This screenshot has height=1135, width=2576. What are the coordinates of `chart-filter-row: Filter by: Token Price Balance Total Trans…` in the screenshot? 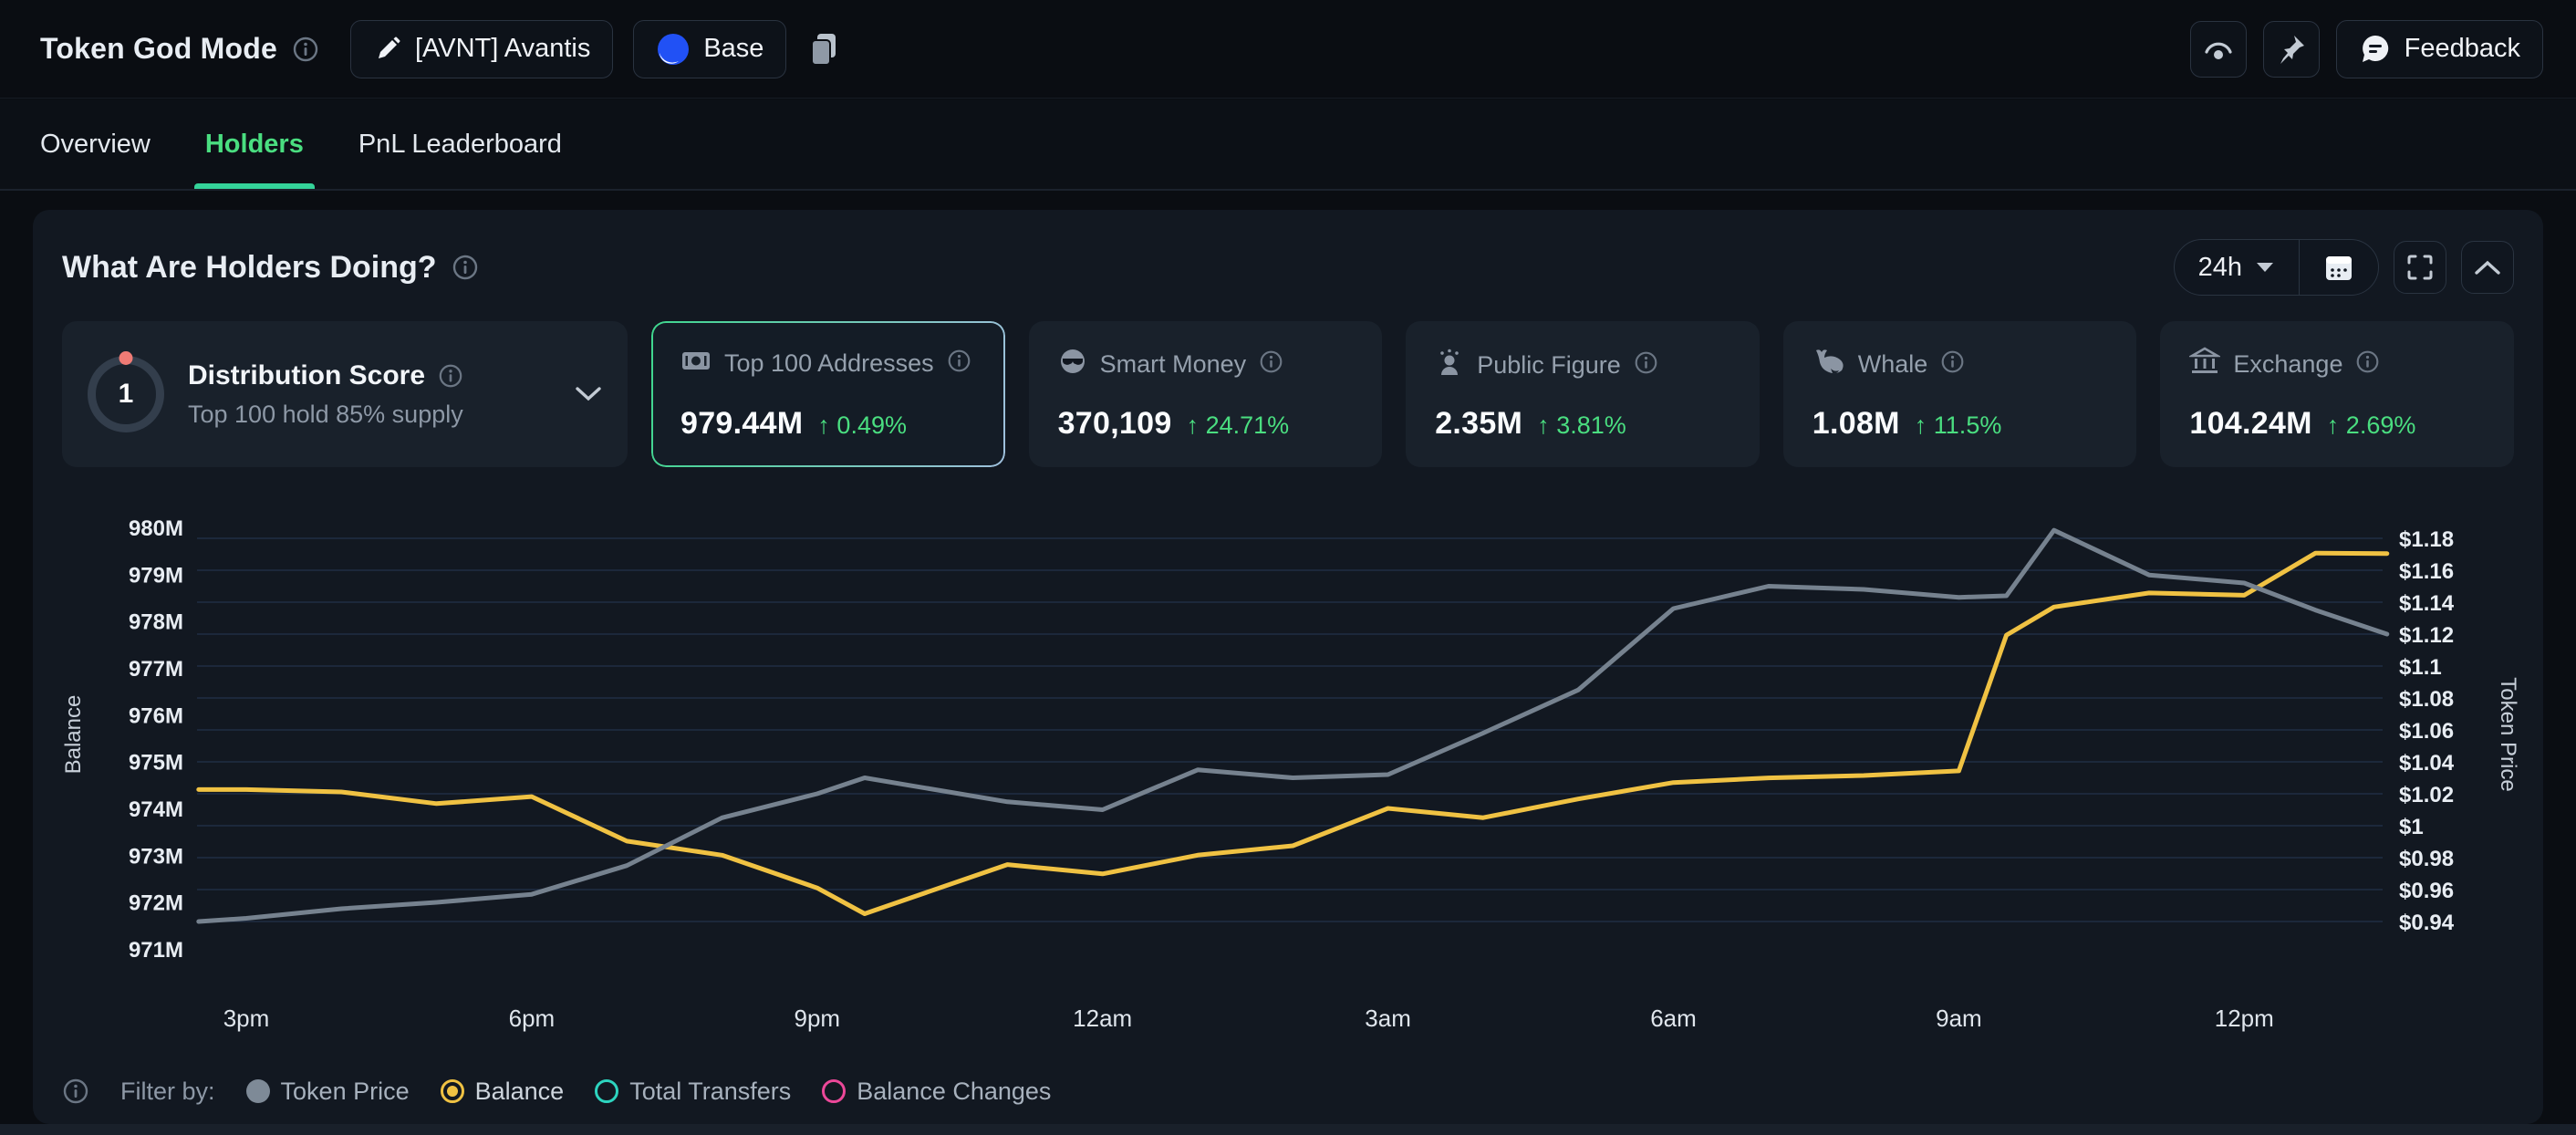 It's located at (556, 1091).